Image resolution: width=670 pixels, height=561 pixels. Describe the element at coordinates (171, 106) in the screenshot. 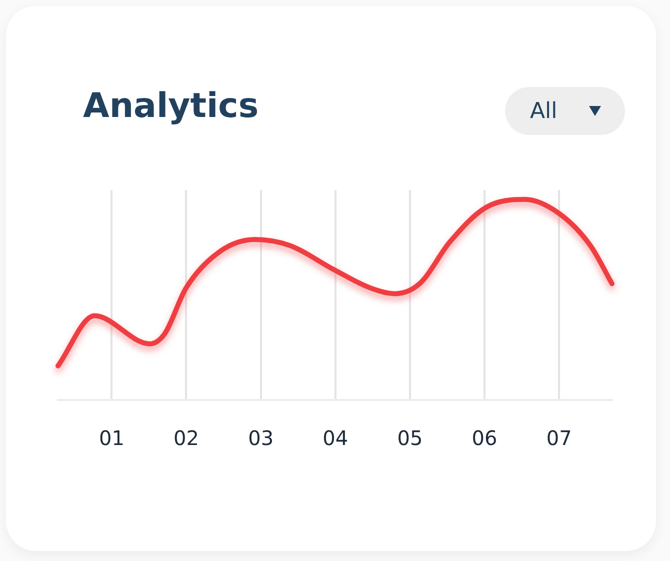

I see `chart-title: Analytics` at that location.